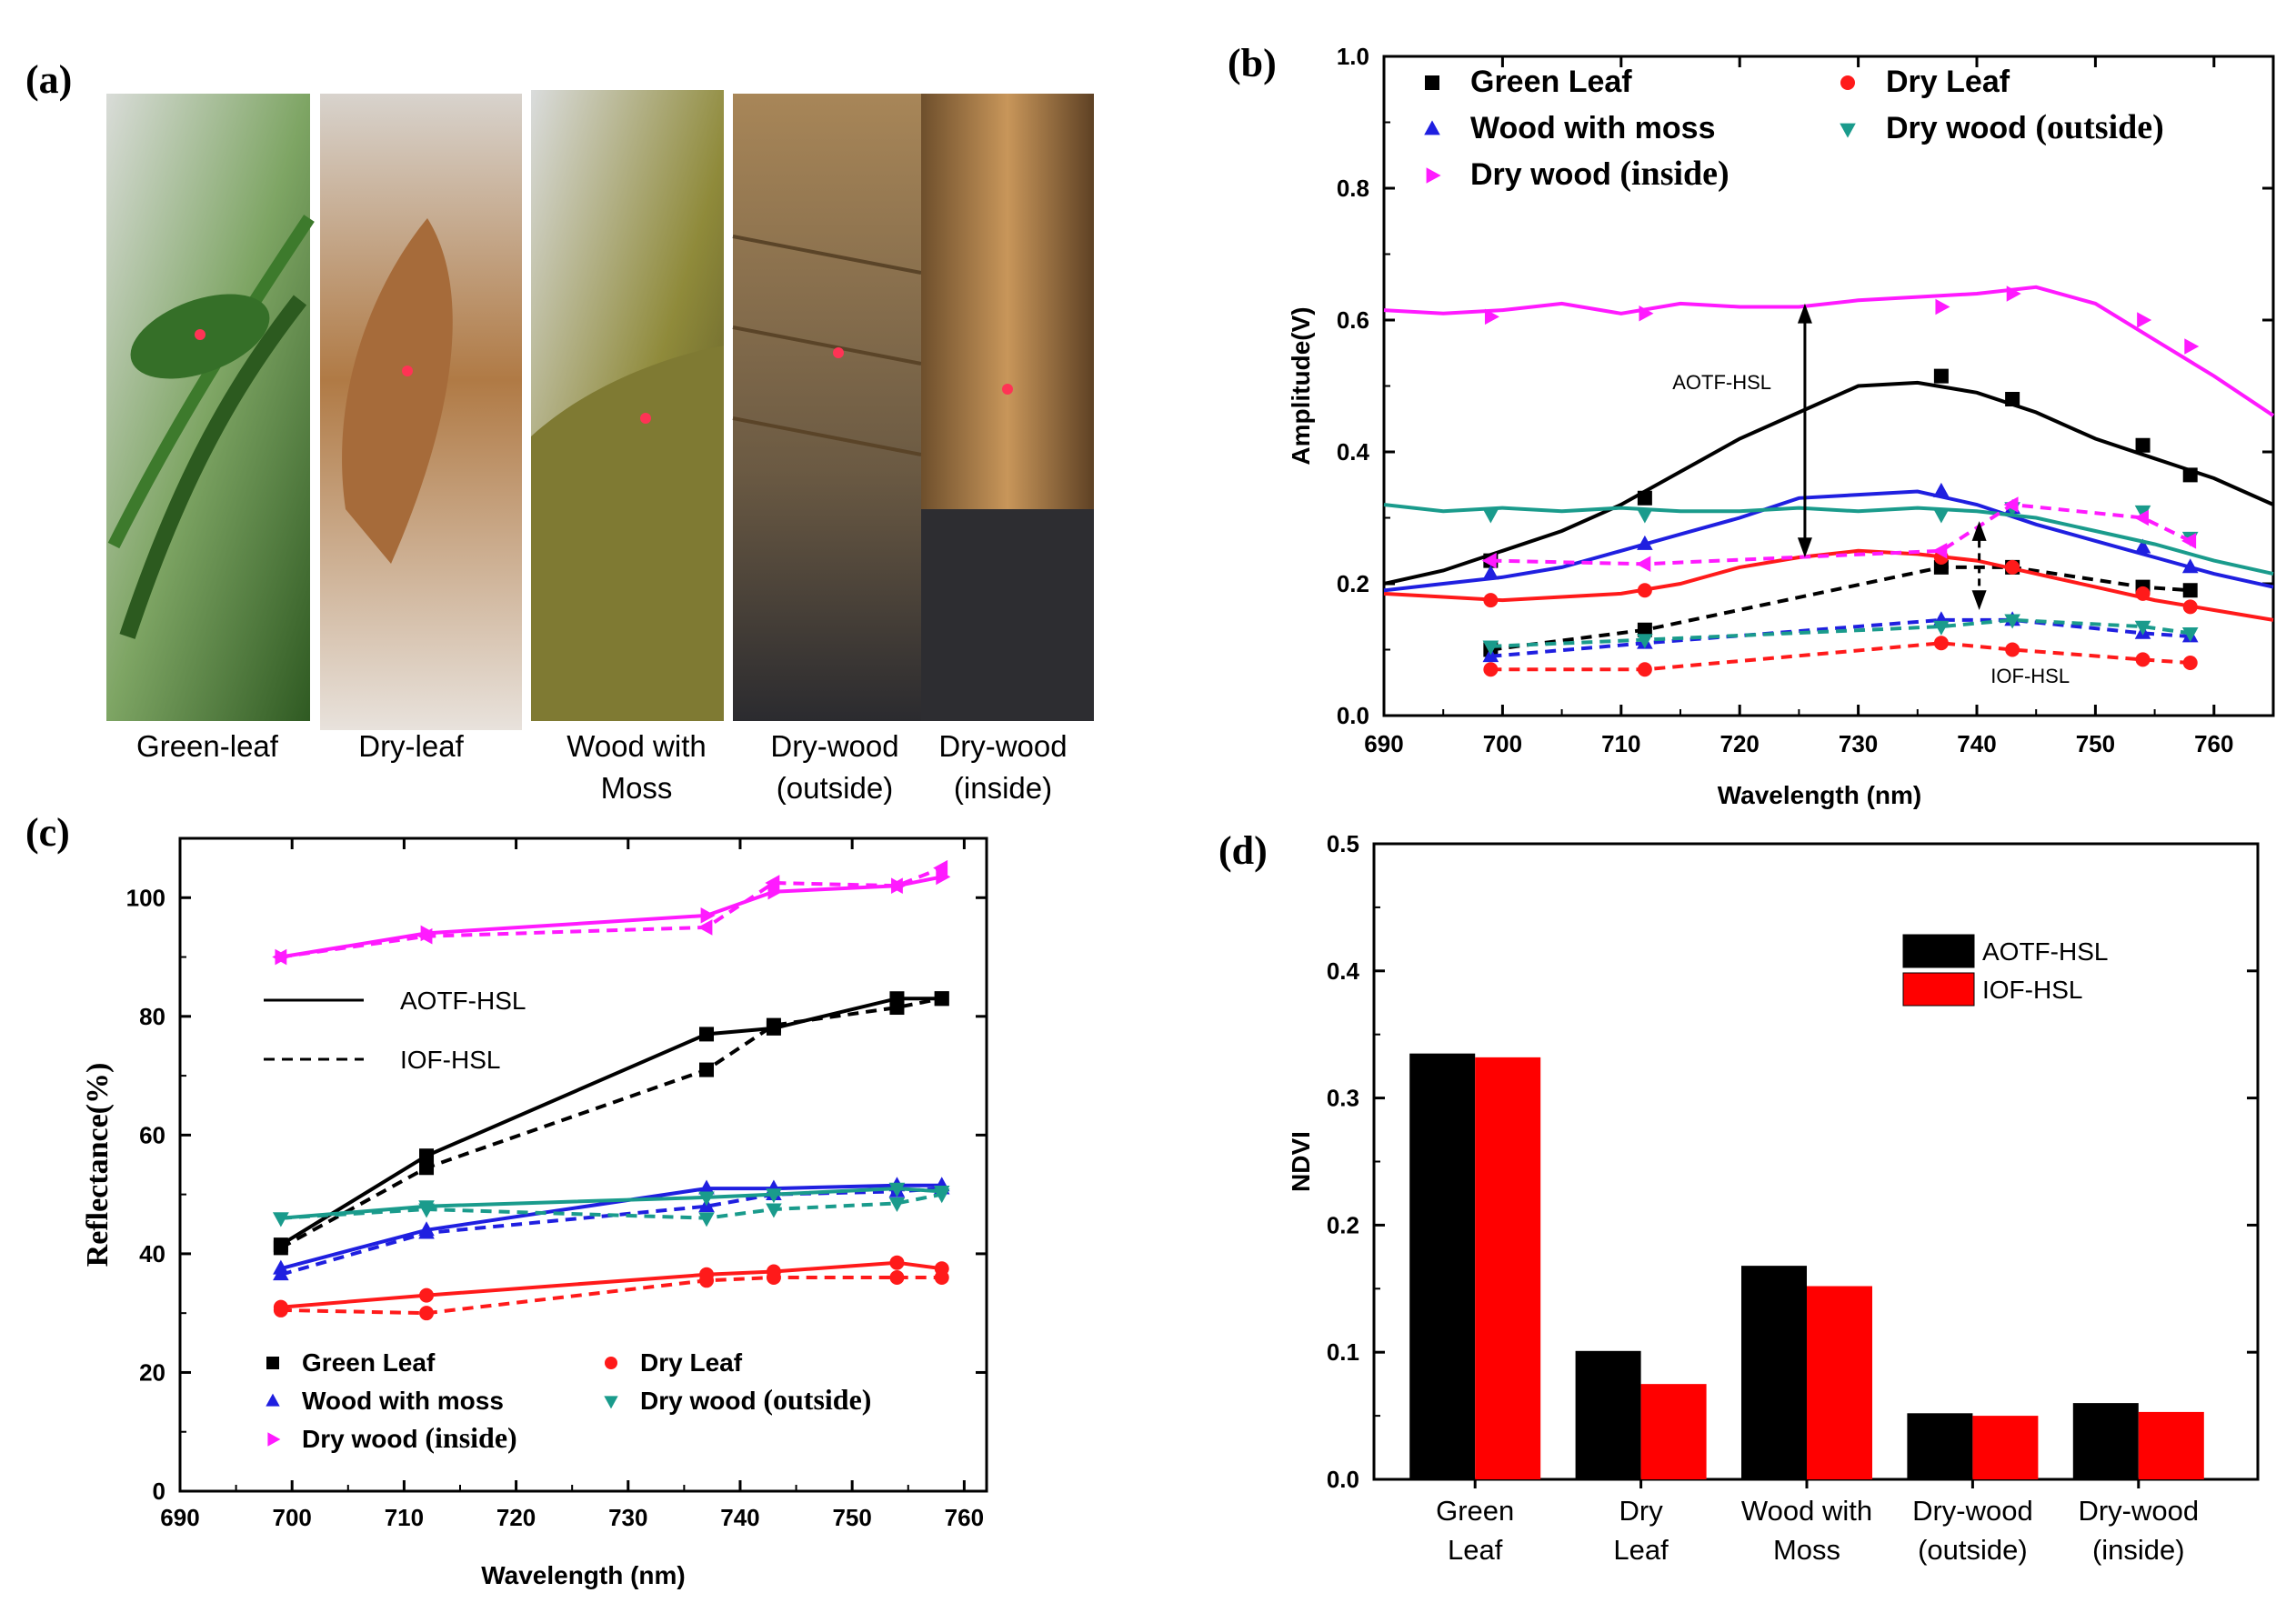 This screenshot has height=1623, width=2296. What do you see at coordinates (1807, 1550) in the screenshot?
I see `category-label-line2: Moss` at bounding box center [1807, 1550].